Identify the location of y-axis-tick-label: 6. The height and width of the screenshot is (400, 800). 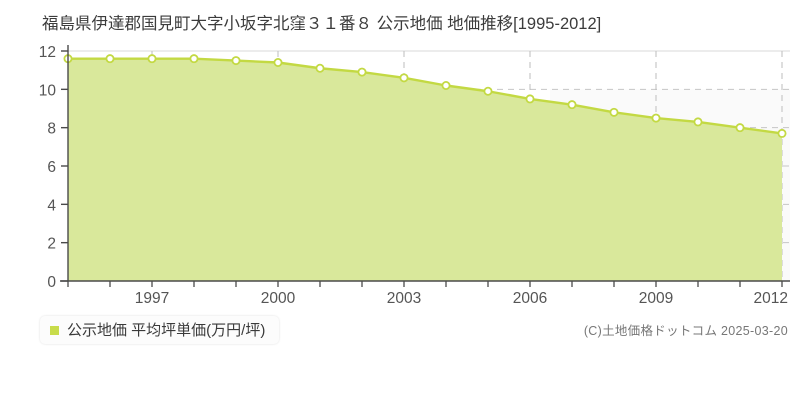
(51, 167).